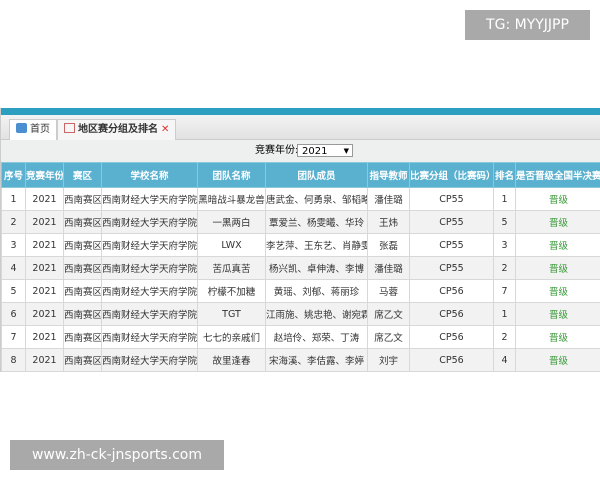 Image resolution: width=600 pixels, height=480 pixels. I want to click on table-cell: 李艺萍、王东艺、肖静雯, so click(316, 245).